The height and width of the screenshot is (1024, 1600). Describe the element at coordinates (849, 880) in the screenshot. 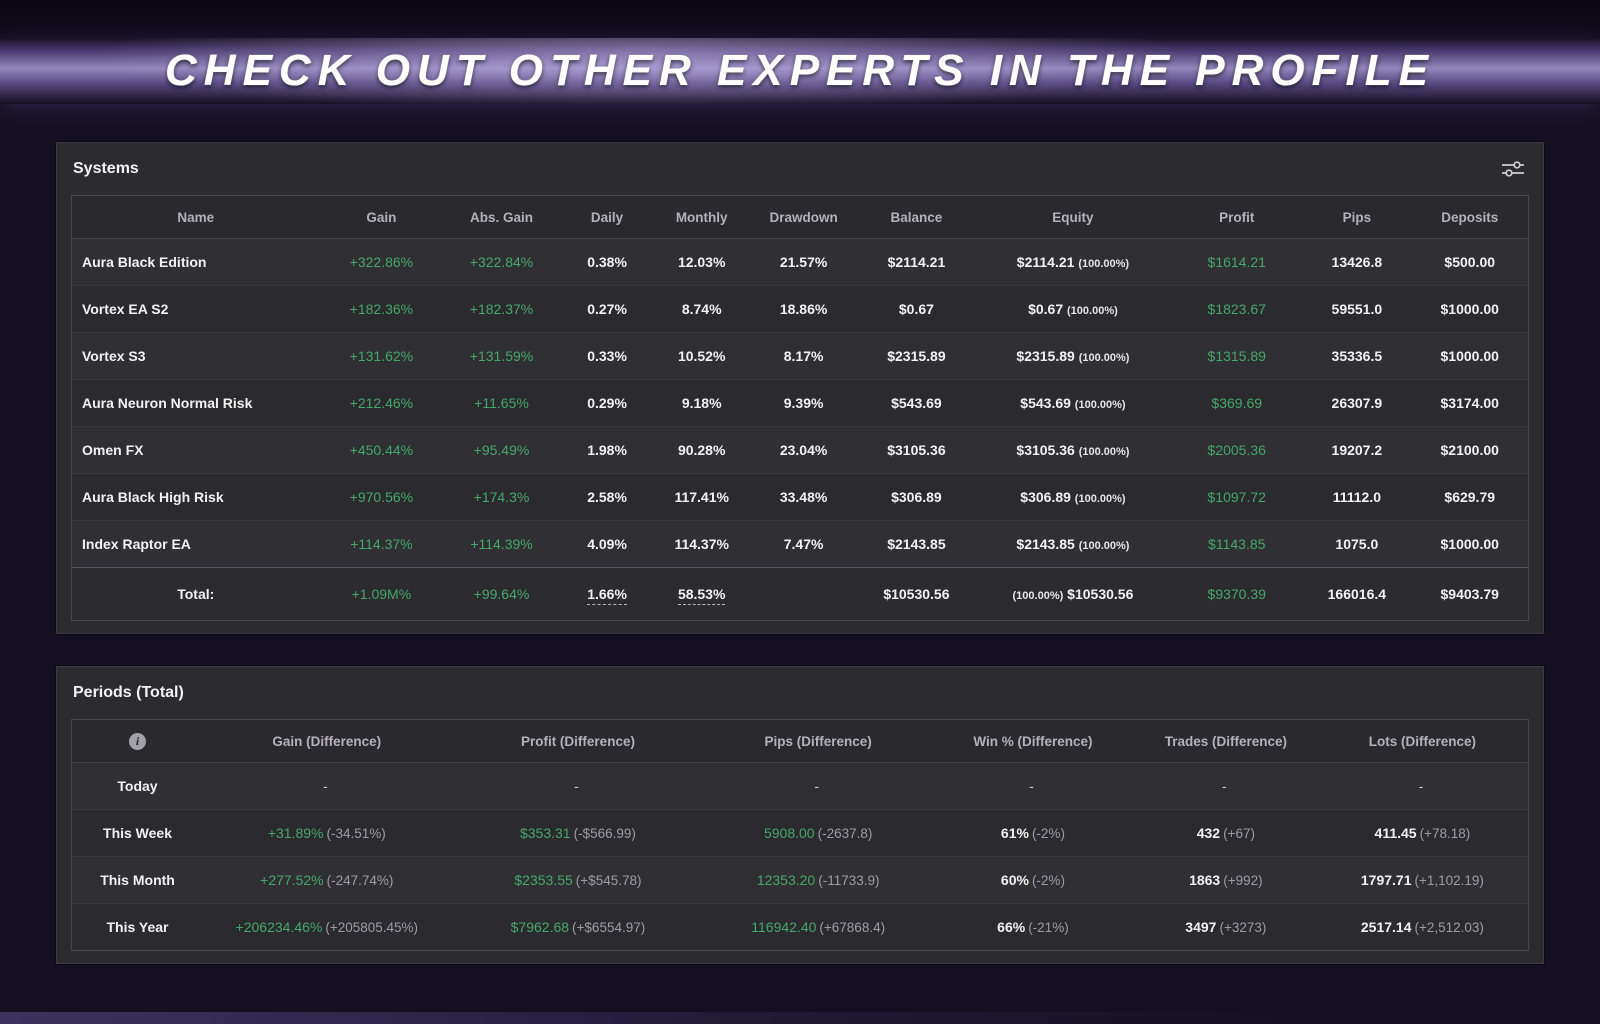

I see `pips-diff: (-11733.9)` at that location.